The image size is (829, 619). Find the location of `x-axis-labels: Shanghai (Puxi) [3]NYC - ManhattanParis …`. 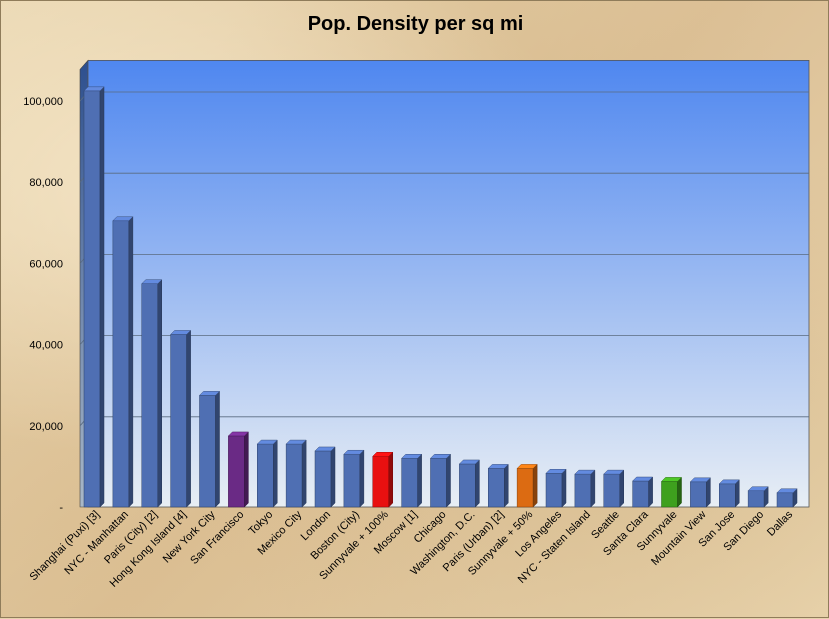

x-axis-labels: Shanghai (Puxi) [3]NYC - ManhattanParis … is located at coordinates (411, 549).